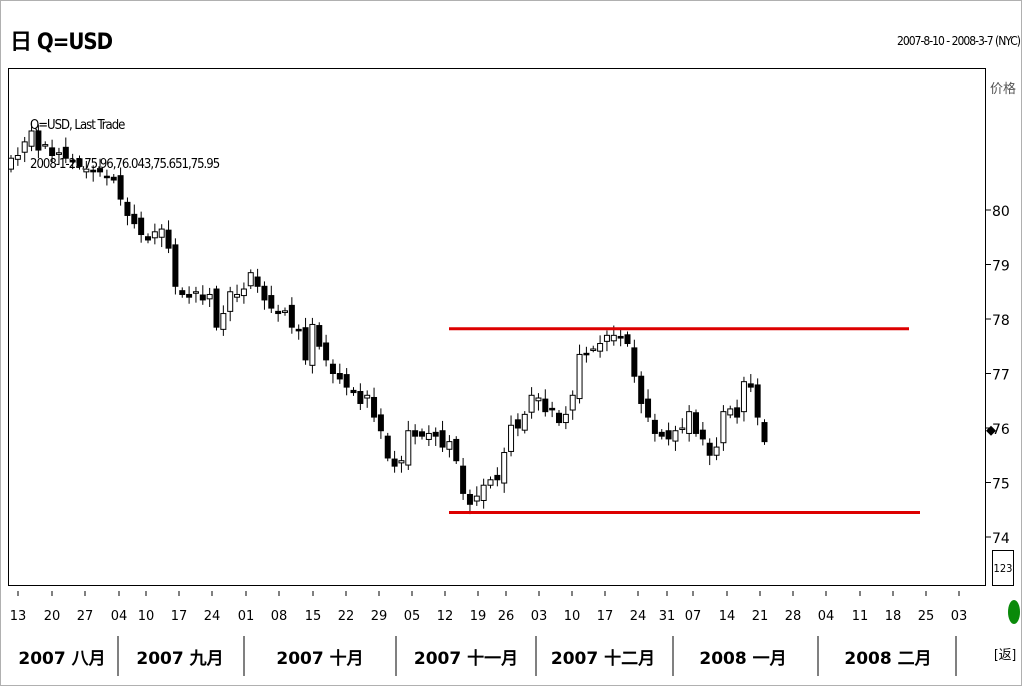  I want to click on month-label: 2007 九月, so click(179, 659).